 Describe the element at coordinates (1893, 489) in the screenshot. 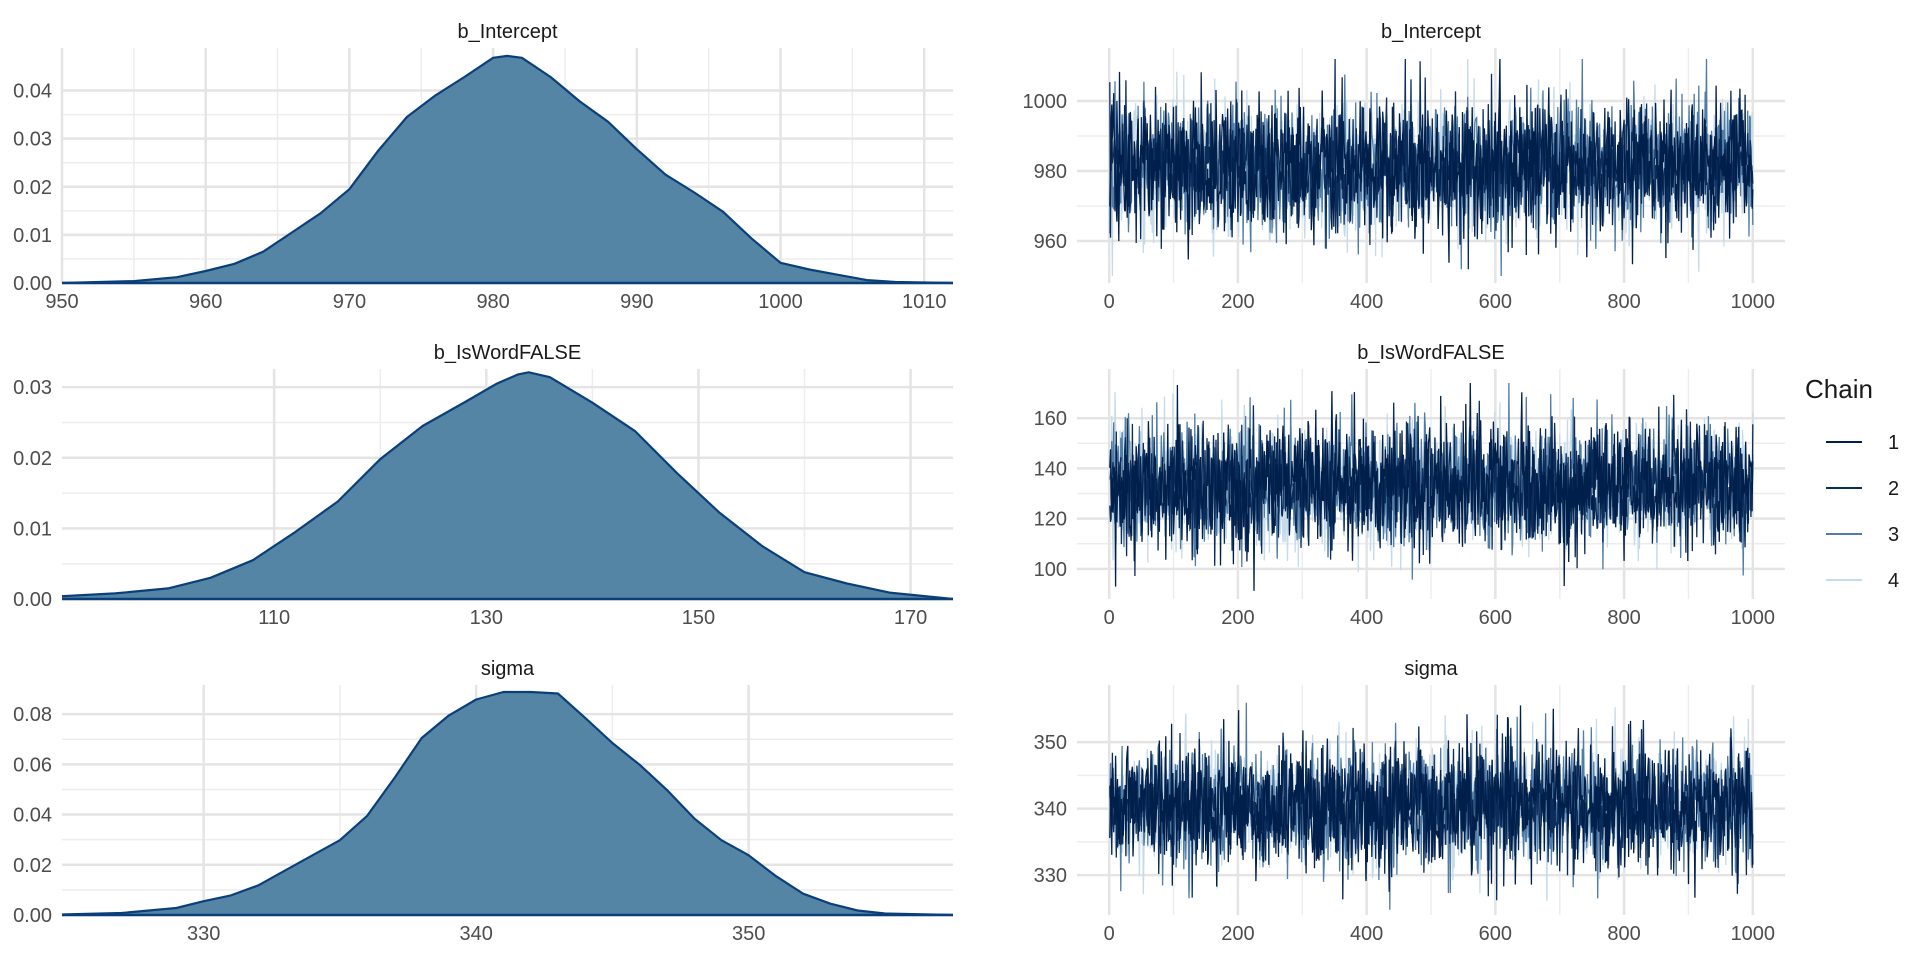

I see `legend-label: 2` at that location.